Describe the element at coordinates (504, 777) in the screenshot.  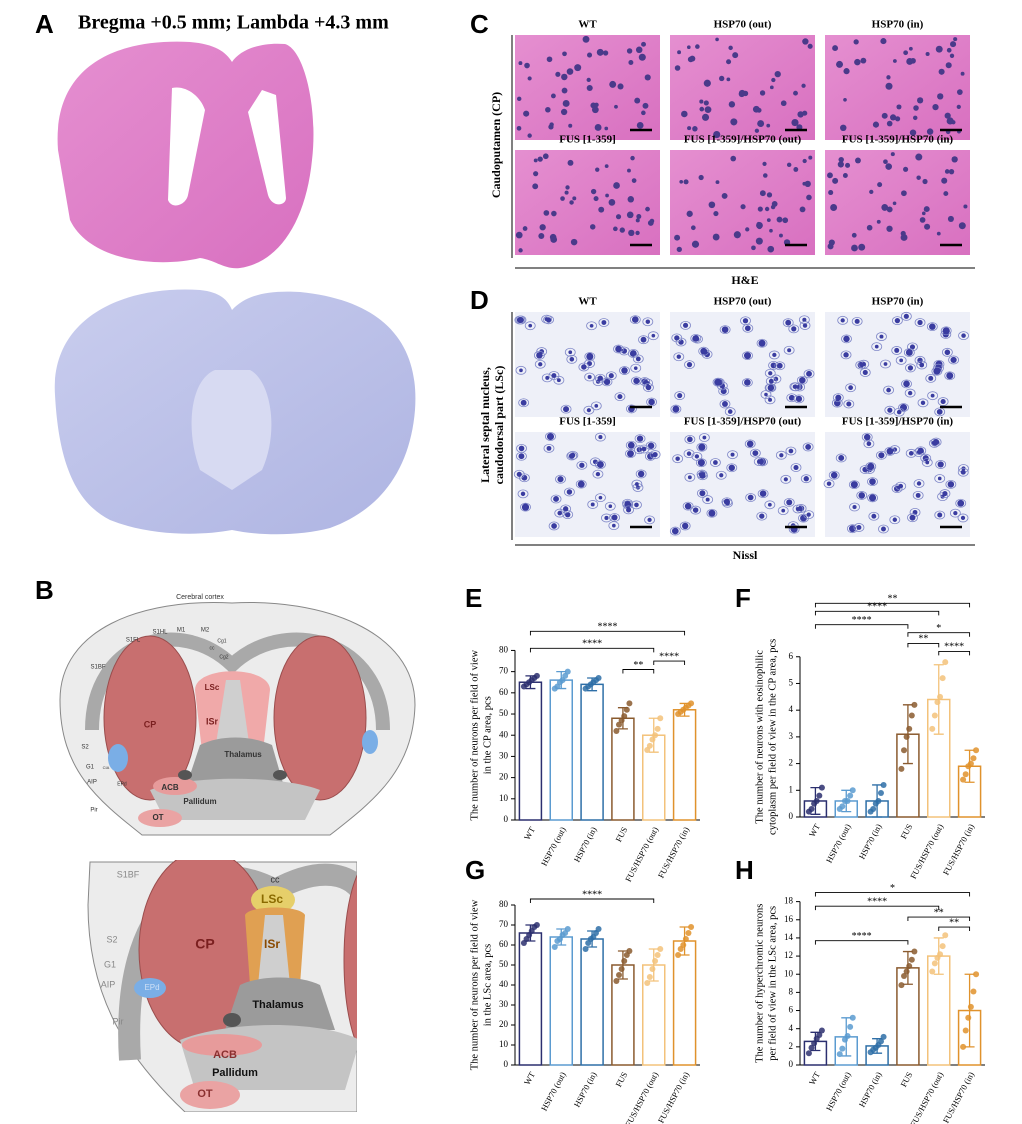
I see `y-tick-label: 20` at that location.